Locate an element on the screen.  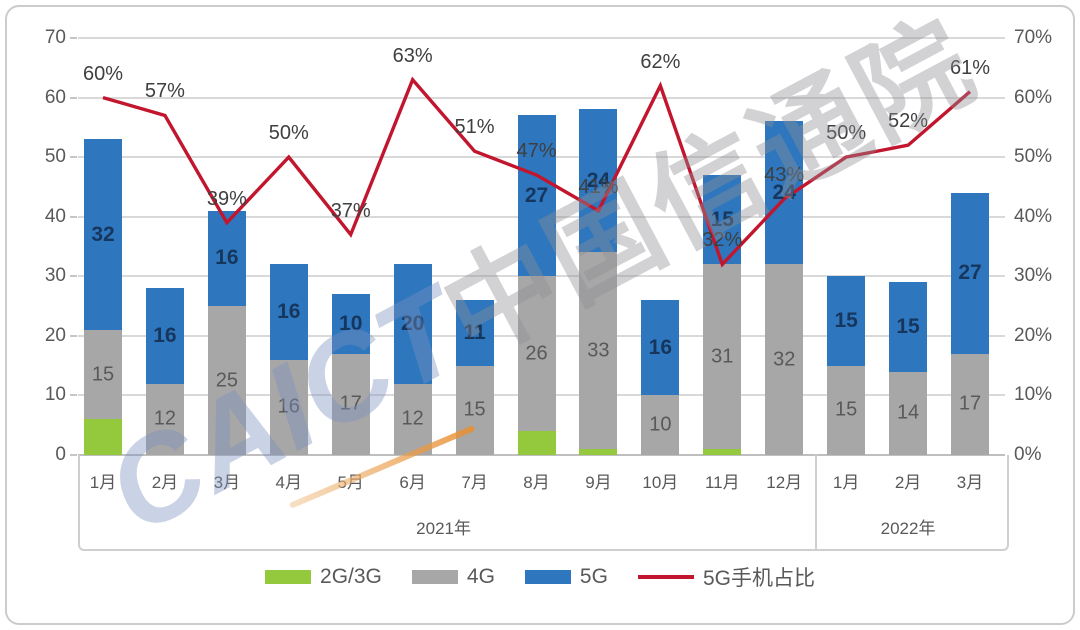
right-axis-tick-label: 70% is located at coordinates (1033, 37).